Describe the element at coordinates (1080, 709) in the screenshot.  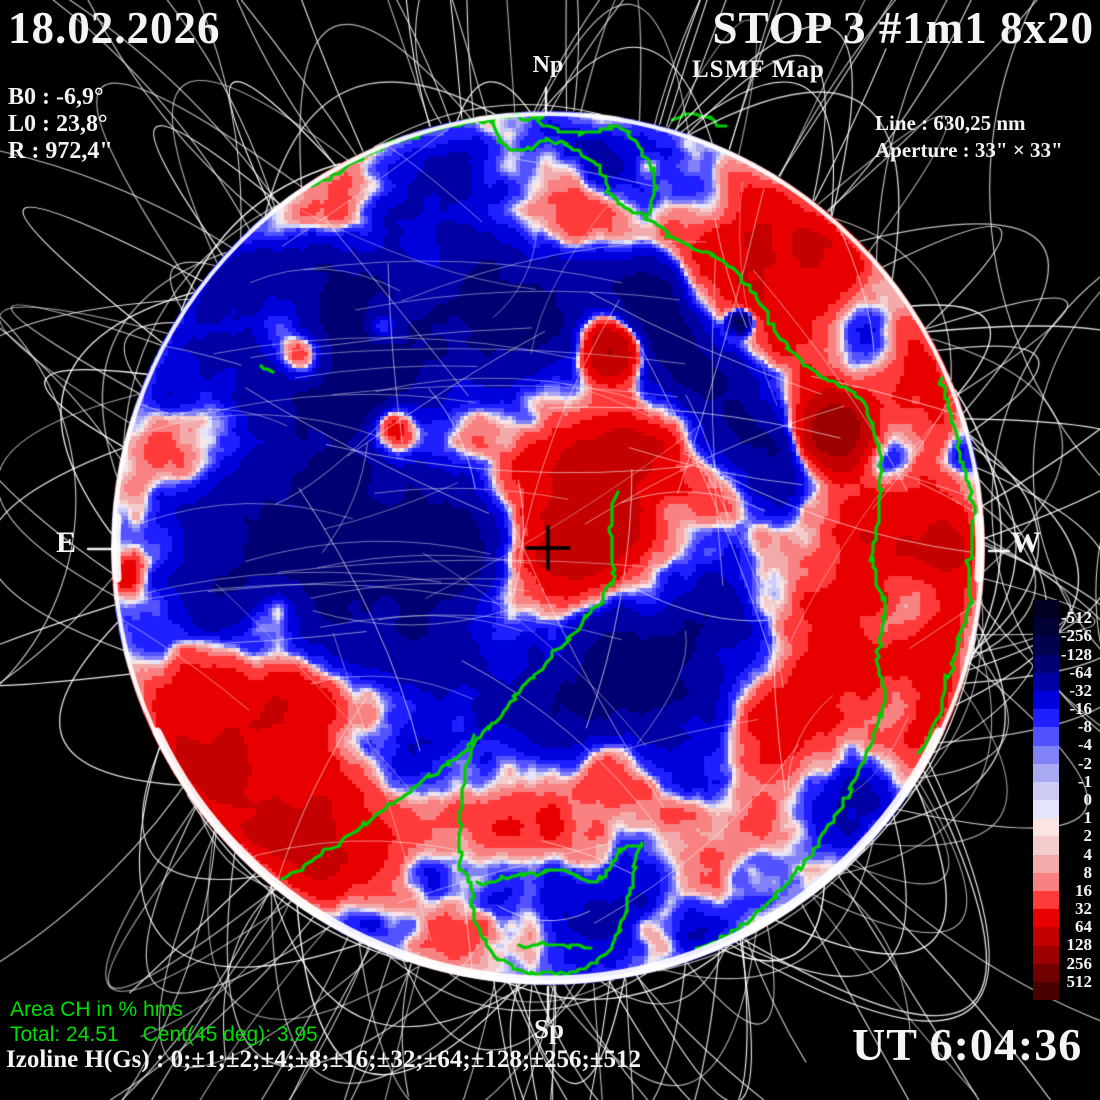
I see `colorbar-label: -16` at that location.